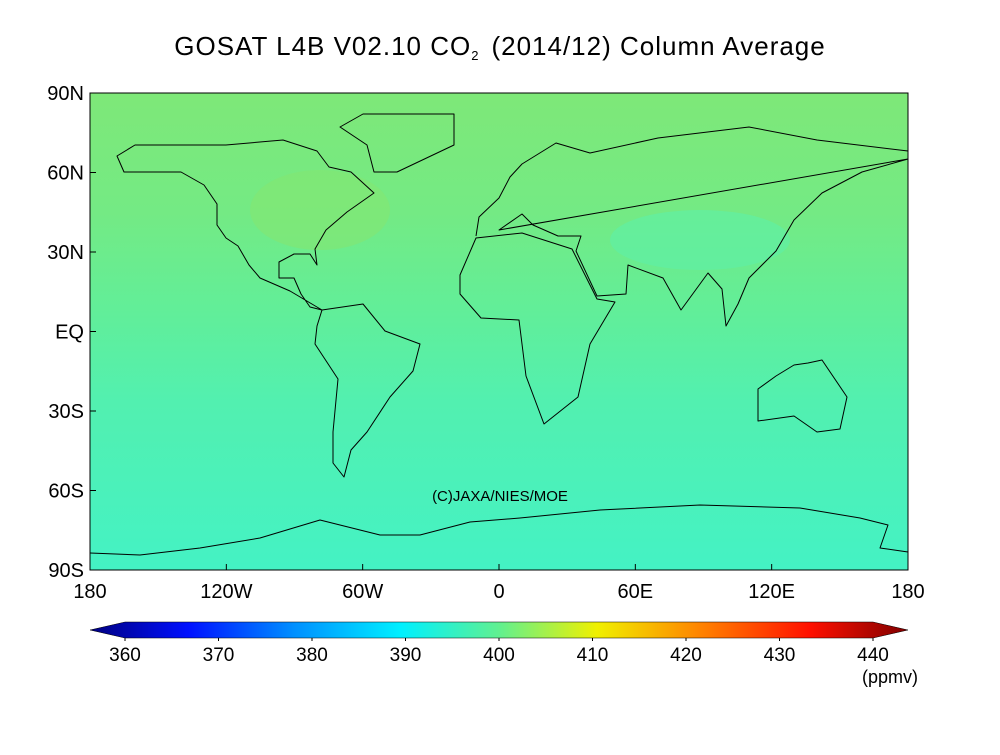 The image size is (1000, 755). I want to click on australia, so click(802, 396).